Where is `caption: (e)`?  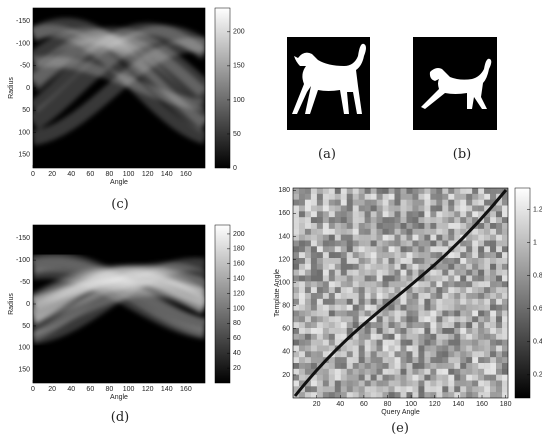
caption: (e) is located at coordinates (400, 428).